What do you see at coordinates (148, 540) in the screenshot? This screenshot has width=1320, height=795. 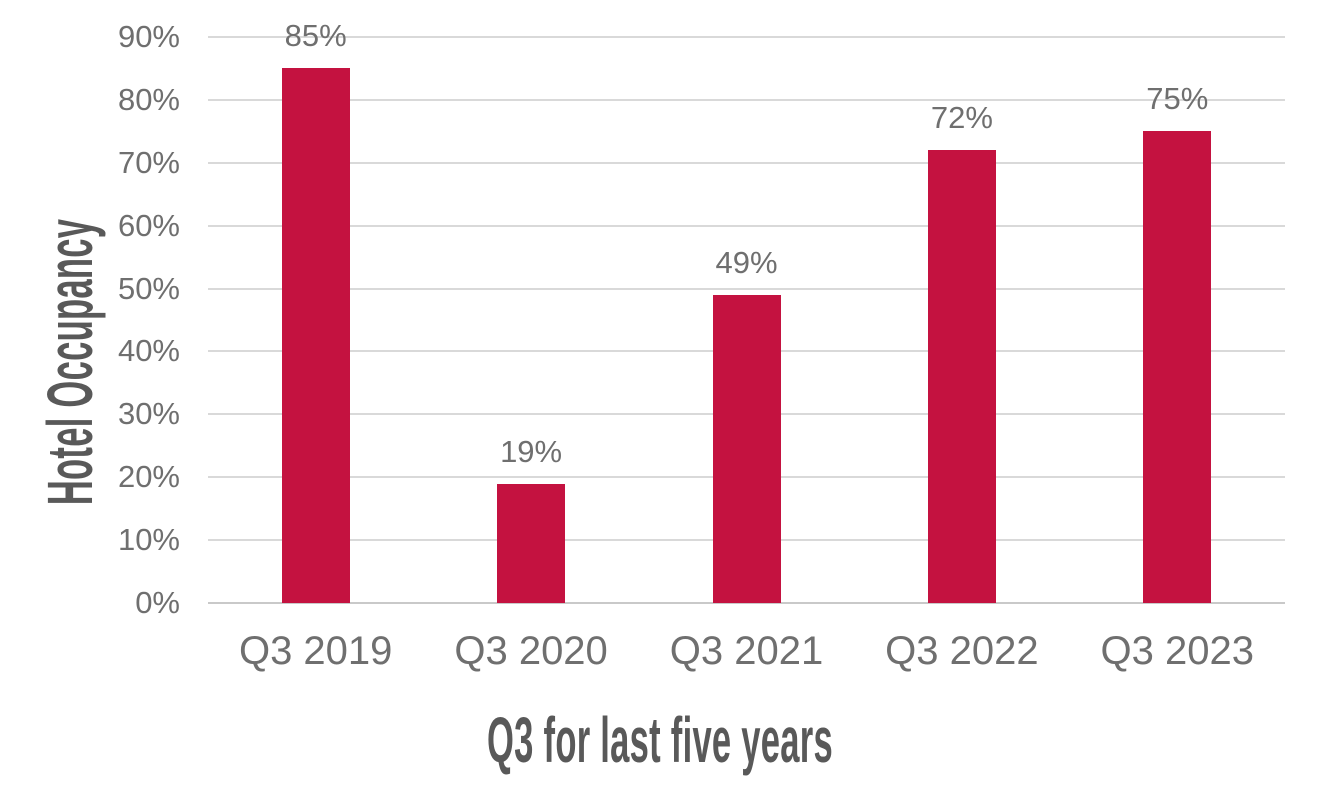 I see `y-tick-label: 10%` at bounding box center [148, 540].